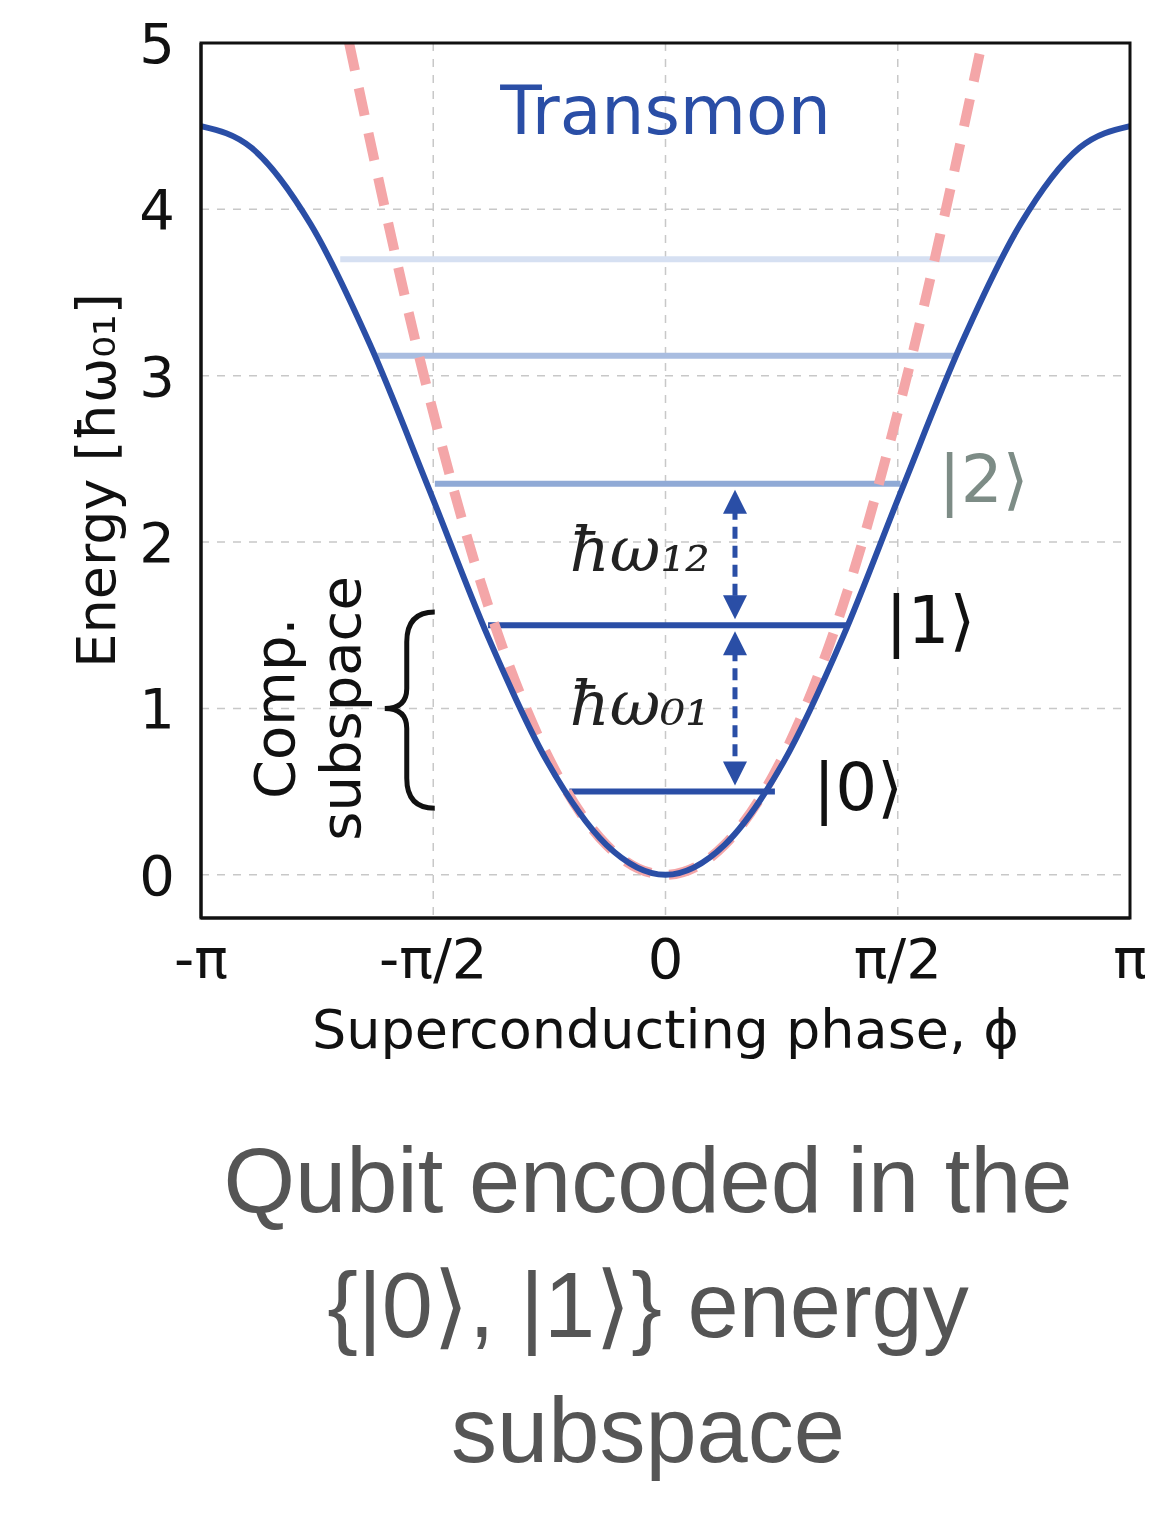 Image resolution: width=1153 pixels, height=1521 pixels. What do you see at coordinates (665, 958) in the screenshot?
I see `x-tick-label: 0` at bounding box center [665, 958].